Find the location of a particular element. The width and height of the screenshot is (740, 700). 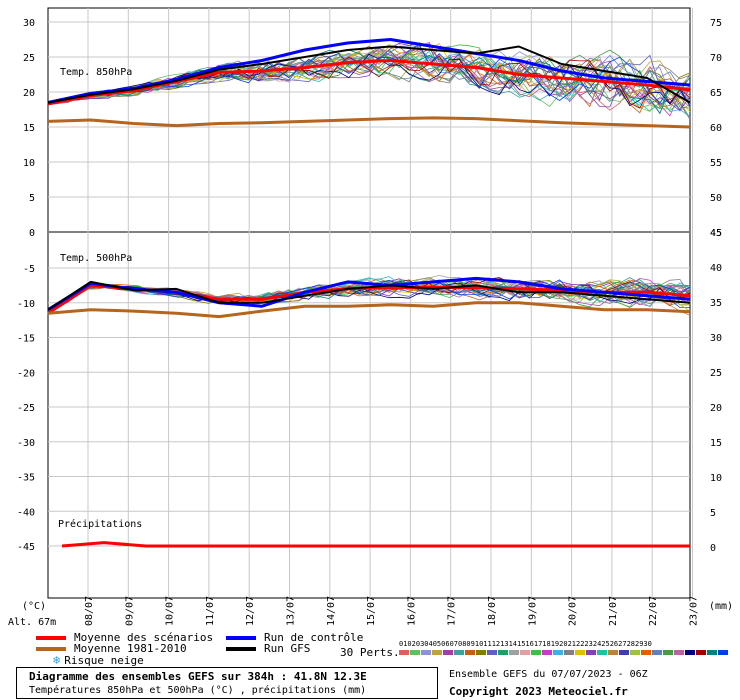

x-tick-label: 15/07 is located at coordinates (371, 611).